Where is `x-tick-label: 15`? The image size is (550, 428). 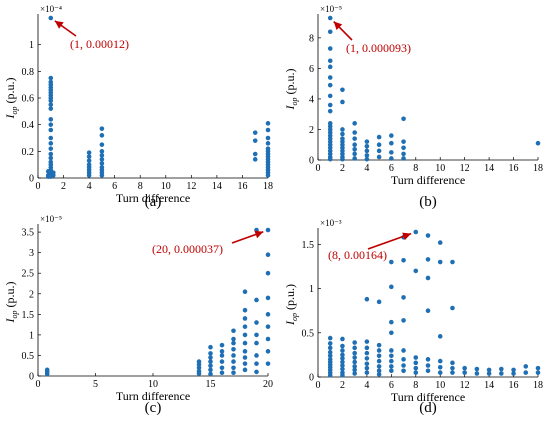
x-tick-label: 15 is located at coordinates (211, 384).